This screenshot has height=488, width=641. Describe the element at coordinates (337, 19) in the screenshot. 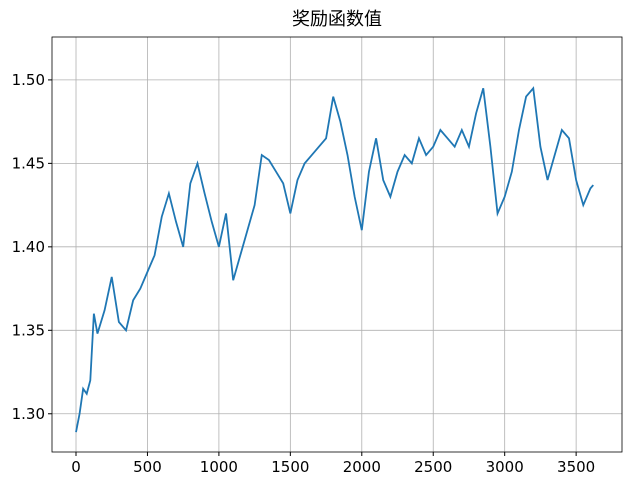

I see `chart-title: 奖励函数值` at that location.